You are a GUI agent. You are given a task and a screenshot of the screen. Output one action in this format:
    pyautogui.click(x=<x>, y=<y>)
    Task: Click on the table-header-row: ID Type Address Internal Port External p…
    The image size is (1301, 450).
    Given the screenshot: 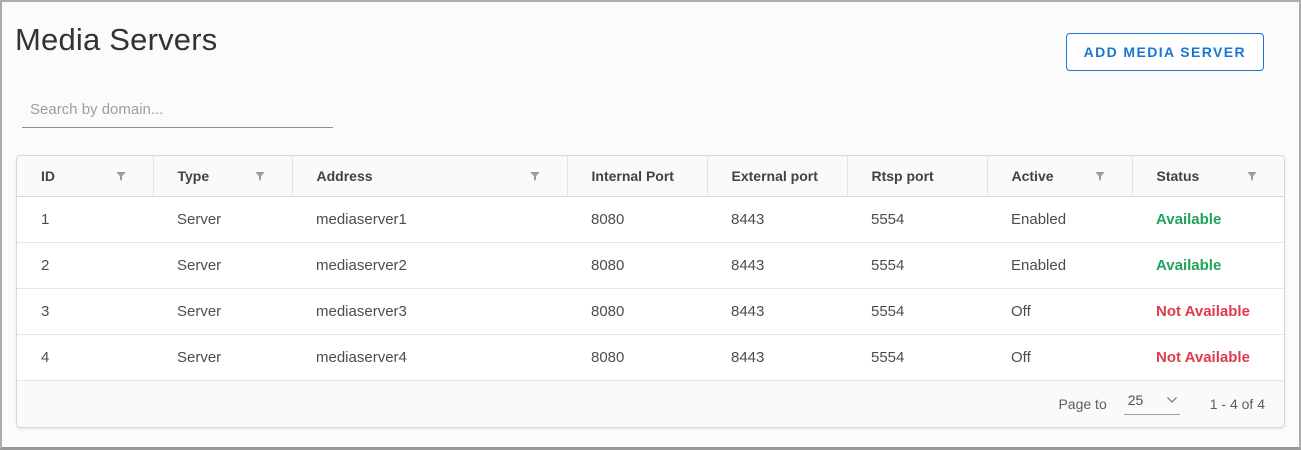 What is the action you would take?
    pyautogui.click(x=650, y=176)
    